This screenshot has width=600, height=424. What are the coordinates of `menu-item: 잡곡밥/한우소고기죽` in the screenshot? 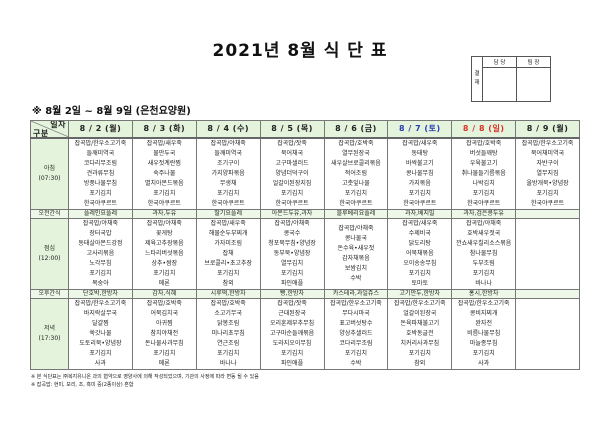 It's located at (100, 303).